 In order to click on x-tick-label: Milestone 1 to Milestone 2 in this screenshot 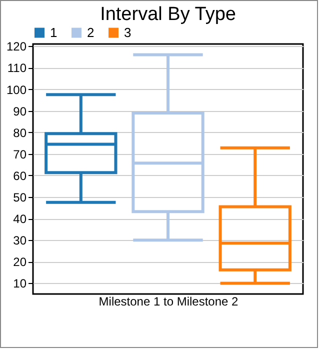, I will do `click(168, 301)`.